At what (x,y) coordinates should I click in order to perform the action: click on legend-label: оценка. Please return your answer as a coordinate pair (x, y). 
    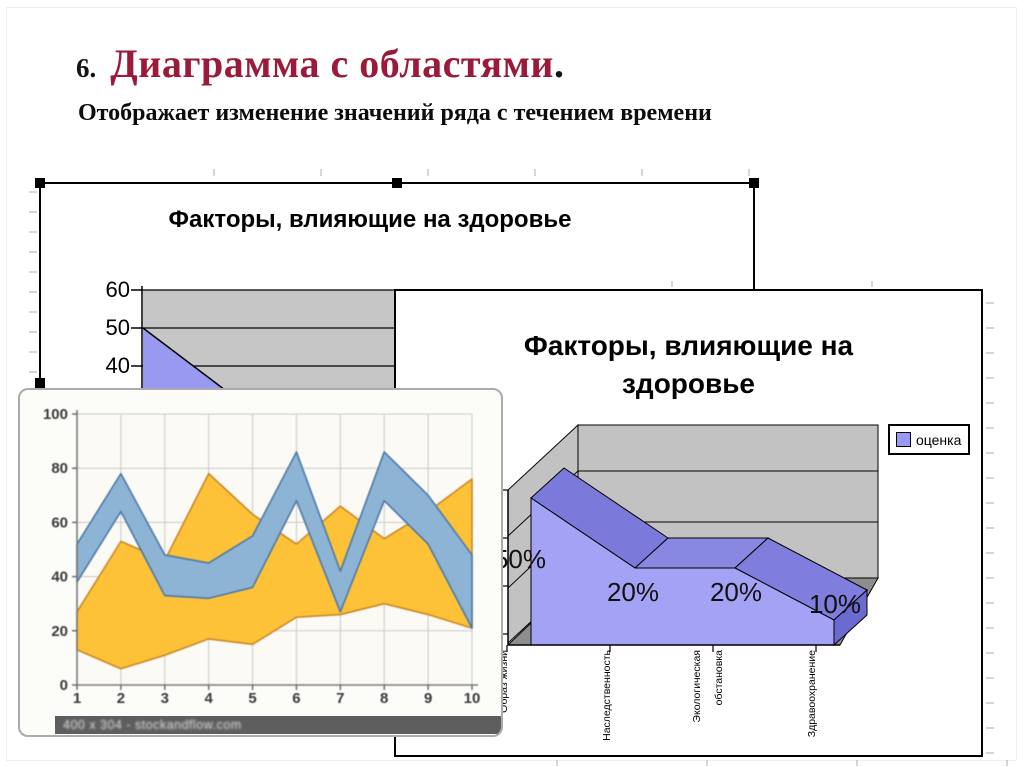
    Looking at the image, I should click on (939, 439).